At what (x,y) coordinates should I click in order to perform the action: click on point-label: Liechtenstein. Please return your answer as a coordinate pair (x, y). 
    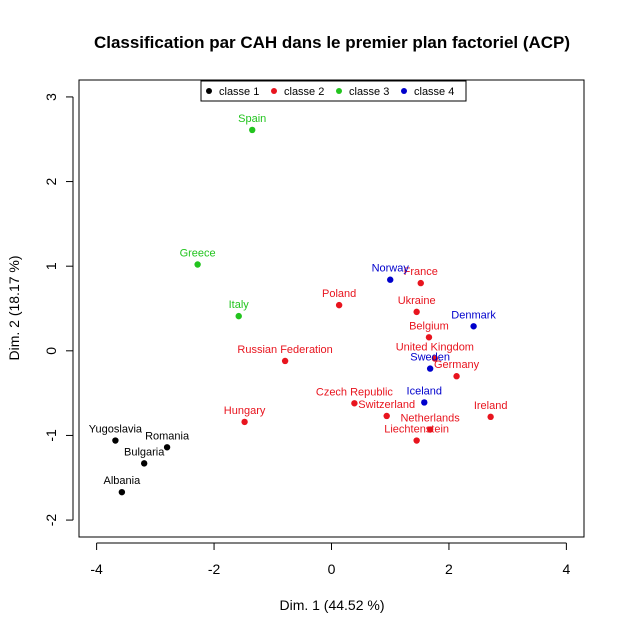
    Looking at the image, I should click on (416, 430).